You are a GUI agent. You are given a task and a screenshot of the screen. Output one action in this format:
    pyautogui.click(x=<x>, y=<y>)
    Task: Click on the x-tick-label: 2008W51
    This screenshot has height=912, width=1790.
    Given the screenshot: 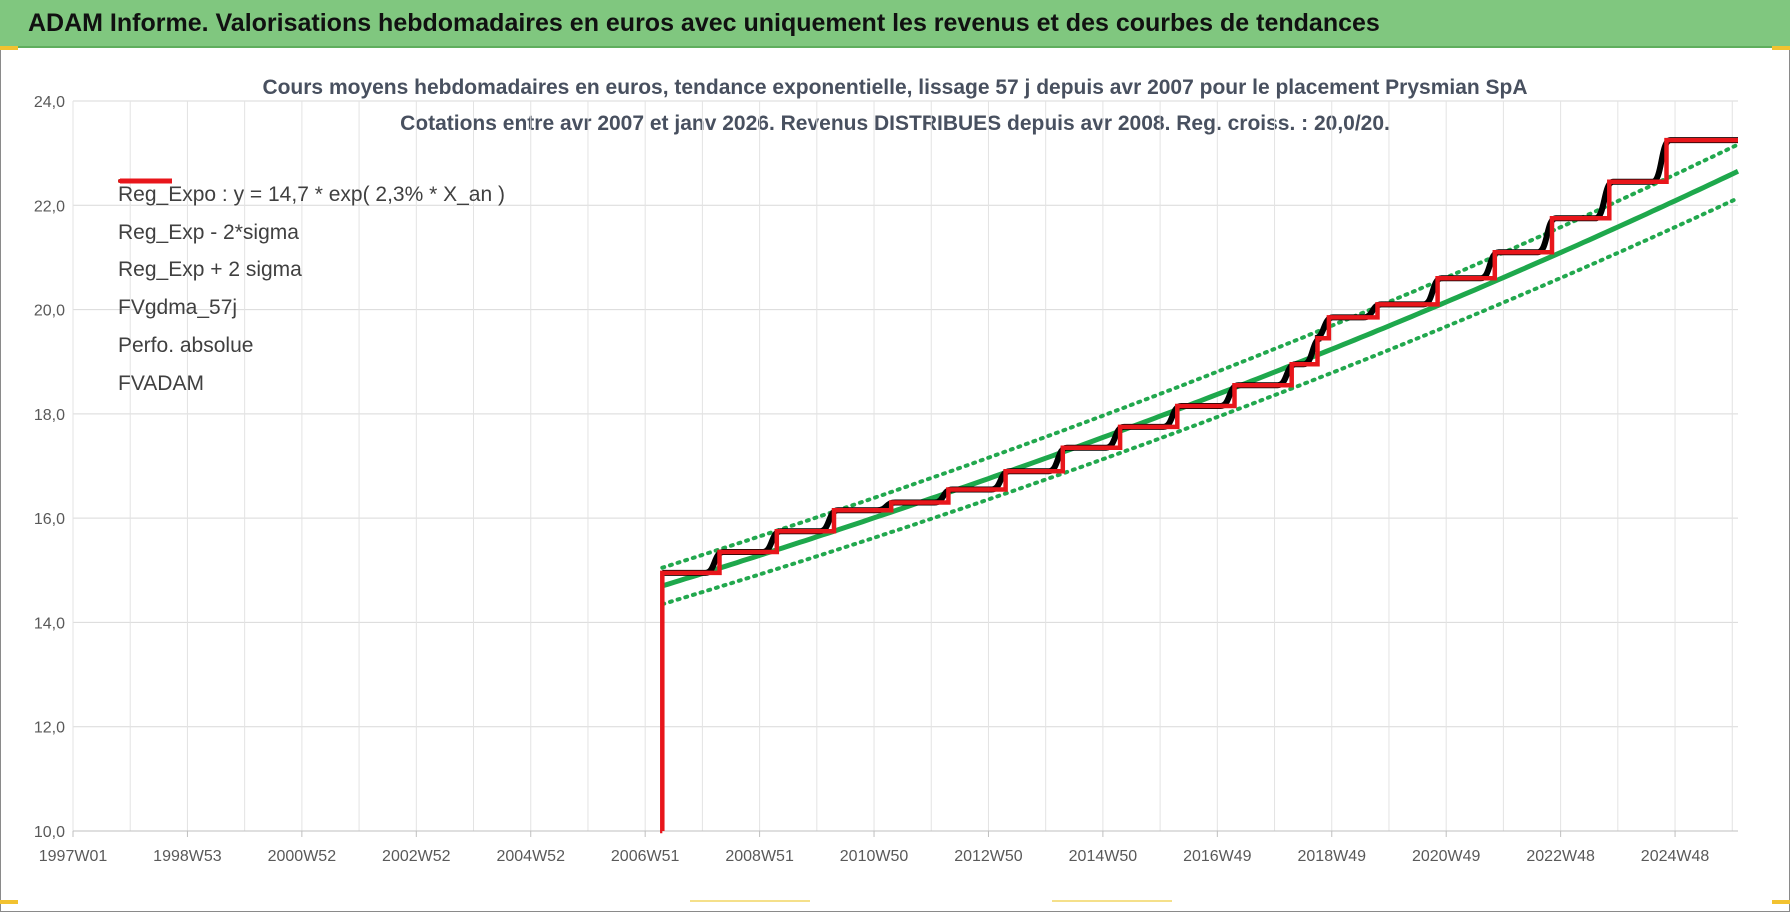 What is the action you would take?
    pyautogui.click(x=759, y=856)
    